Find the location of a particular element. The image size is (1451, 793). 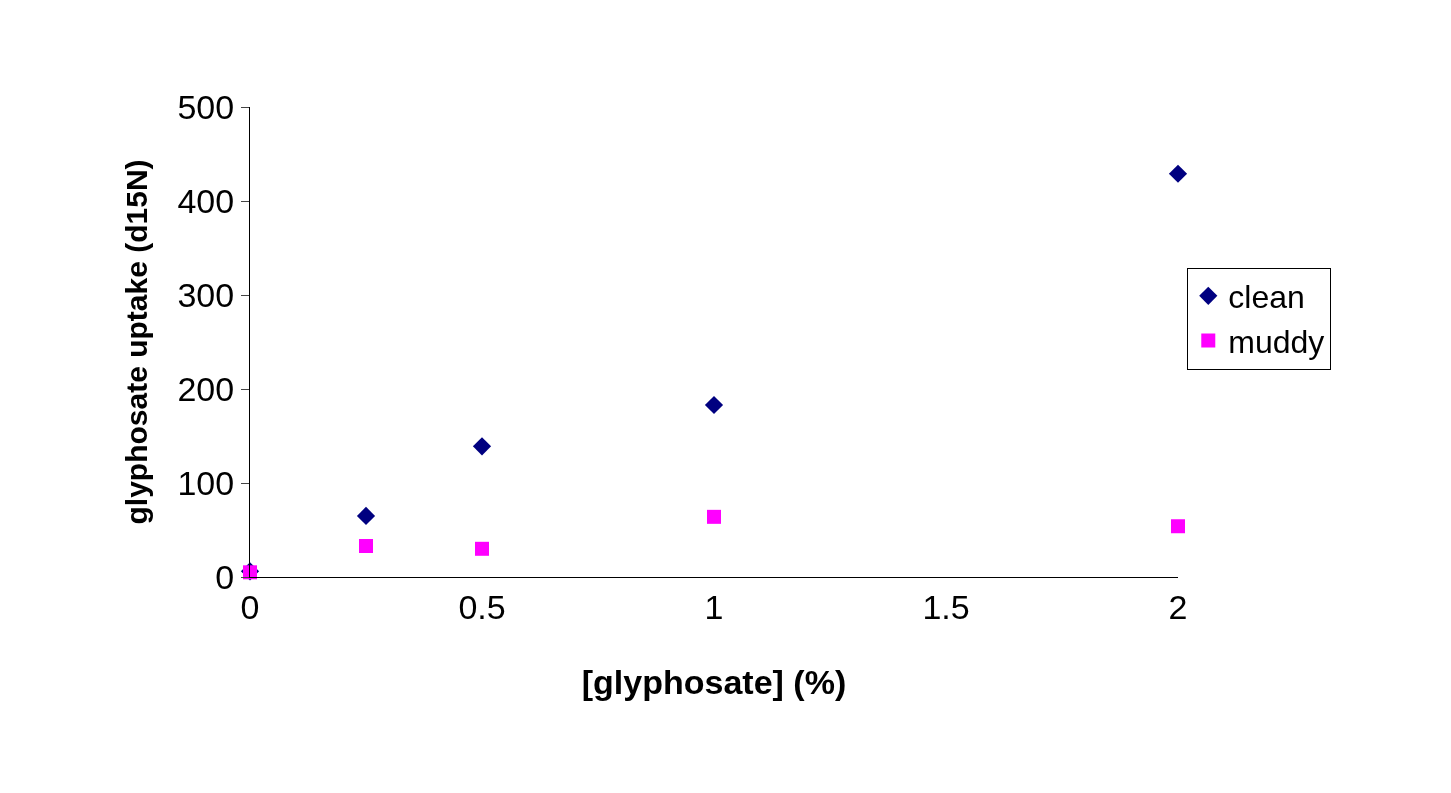

y-tick-label: 200 is located at coordinates (206, 388).